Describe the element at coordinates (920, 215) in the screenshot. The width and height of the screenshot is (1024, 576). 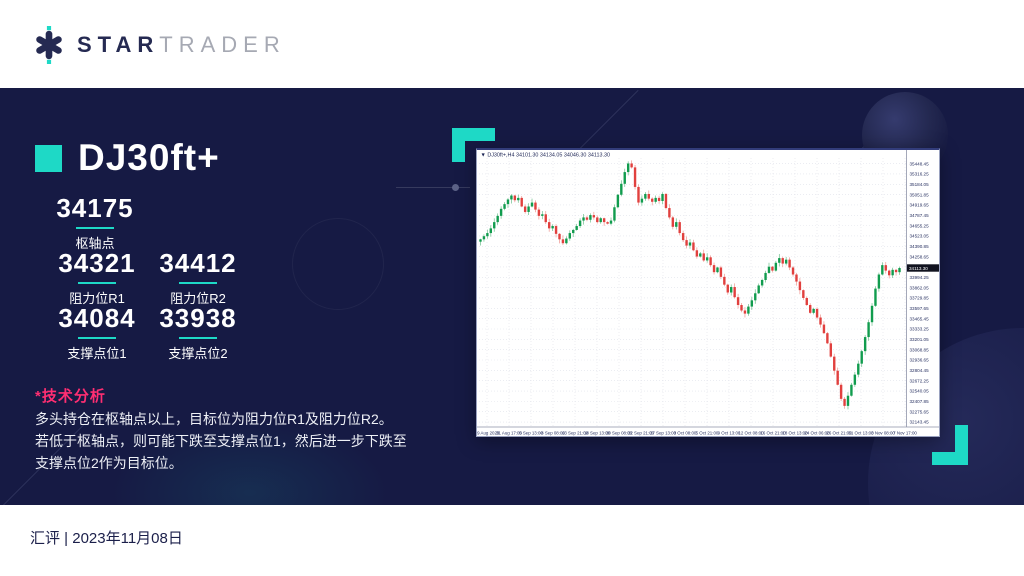
I see `svg-text: 34787.45` at that location.